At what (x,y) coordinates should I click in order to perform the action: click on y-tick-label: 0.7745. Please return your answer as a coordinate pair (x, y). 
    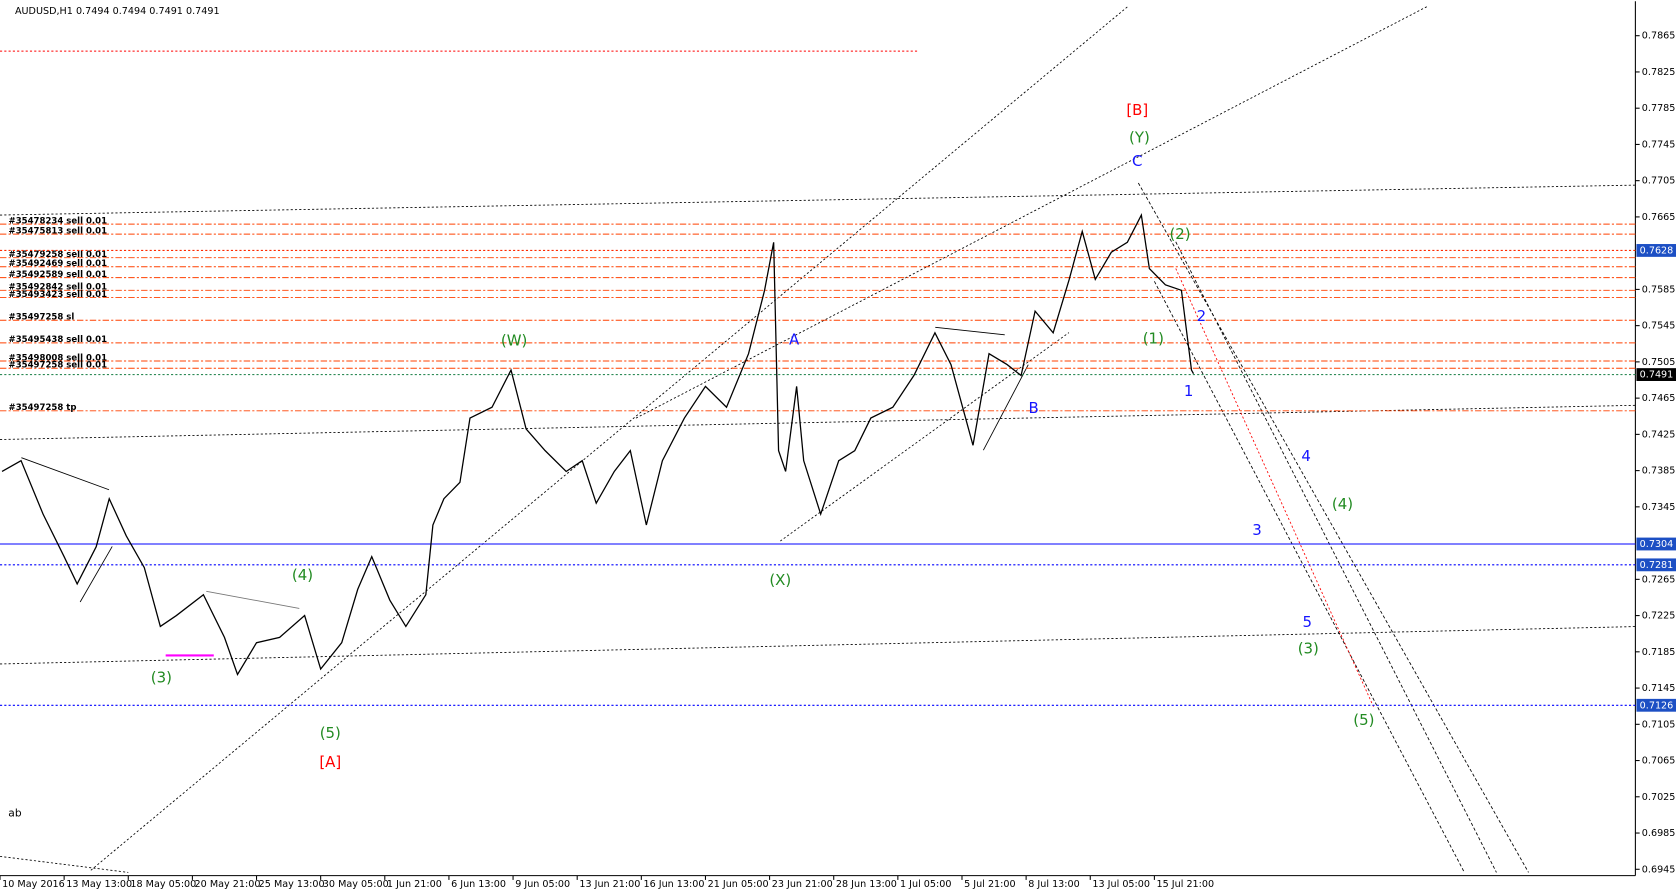
    Looking at the image, I should click on (1659, 144).